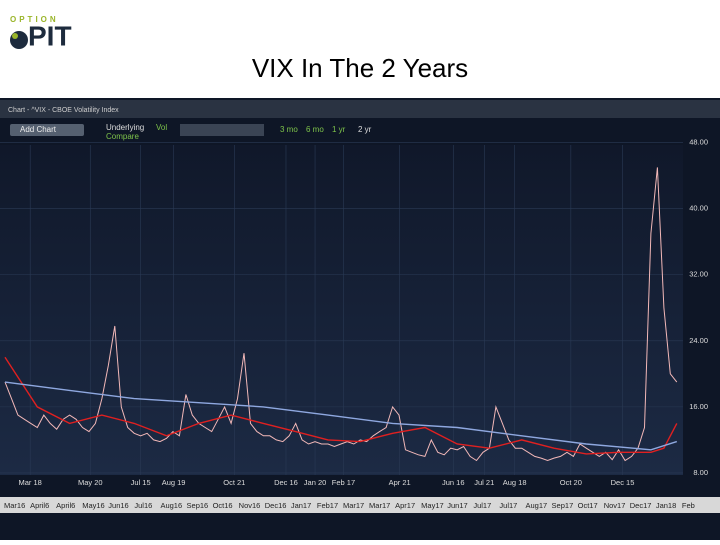 The image size is (720, 545). I want to click on slide-title: VIX In The 2 Years, so click(360, 68).